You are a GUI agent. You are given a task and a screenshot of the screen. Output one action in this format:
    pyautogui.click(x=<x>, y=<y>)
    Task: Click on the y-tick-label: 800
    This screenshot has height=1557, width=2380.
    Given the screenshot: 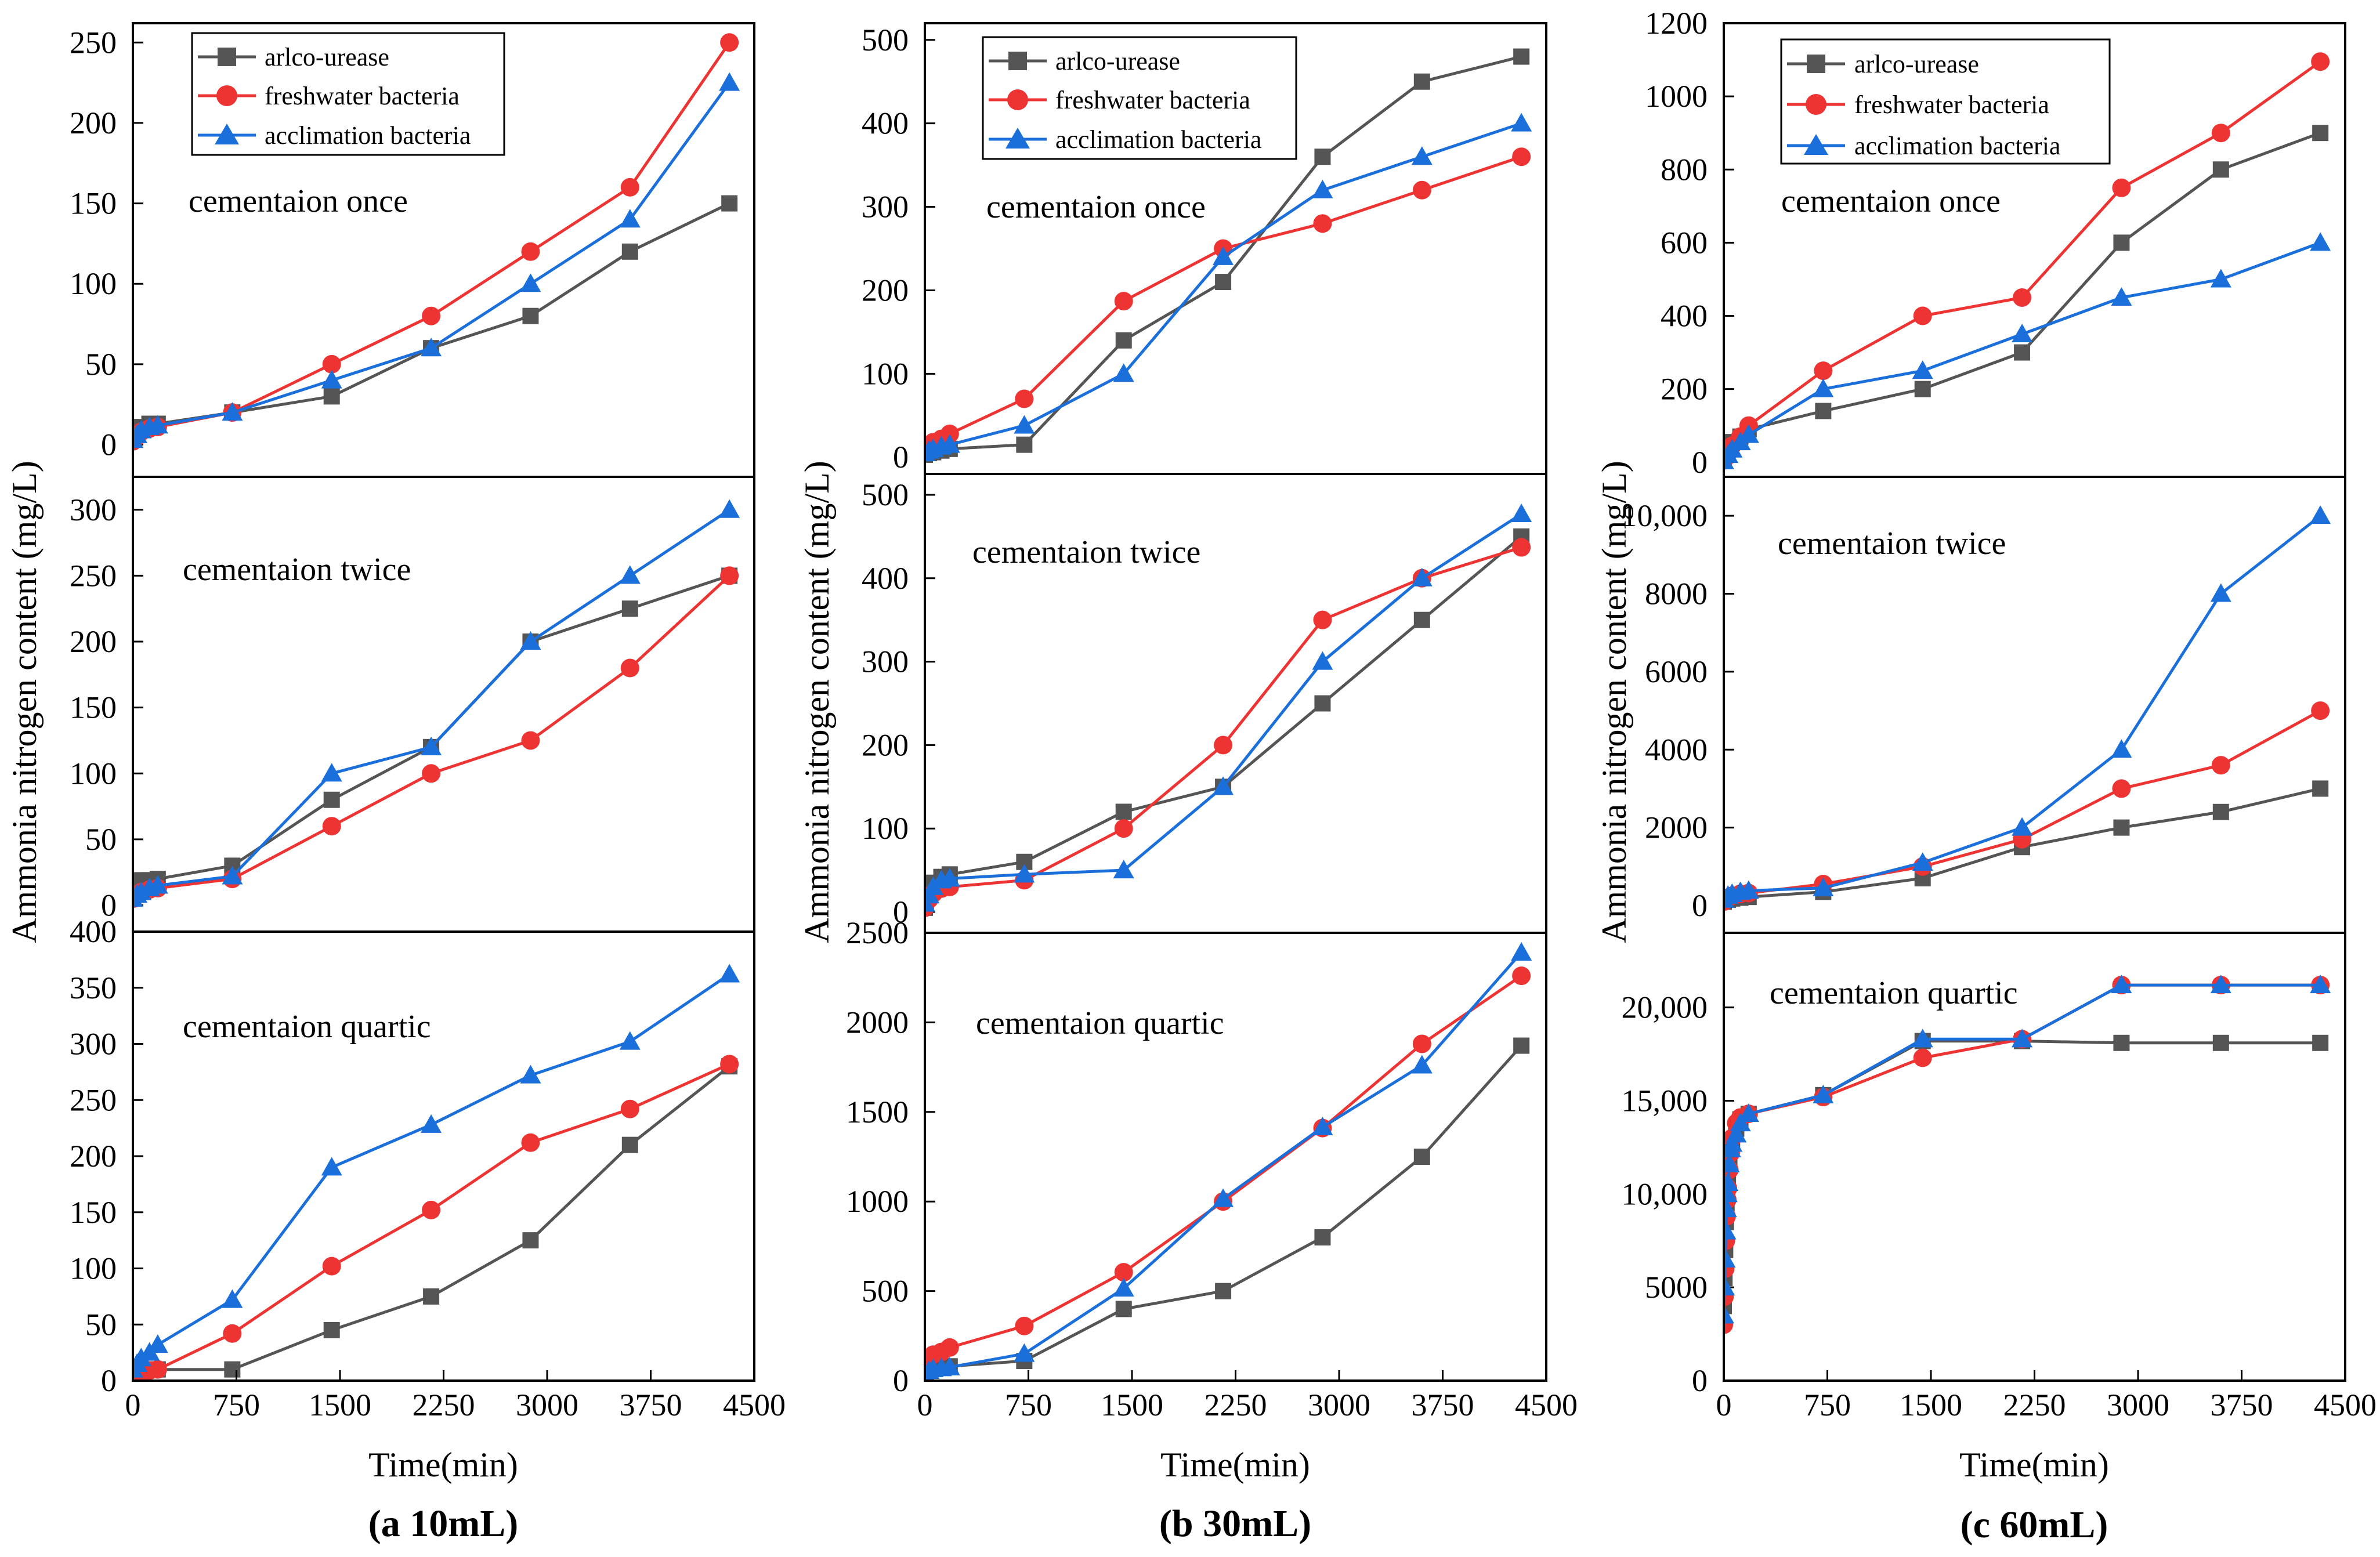 What is the action you would take?
    pyautogui.click(x=1684, y=169)
    